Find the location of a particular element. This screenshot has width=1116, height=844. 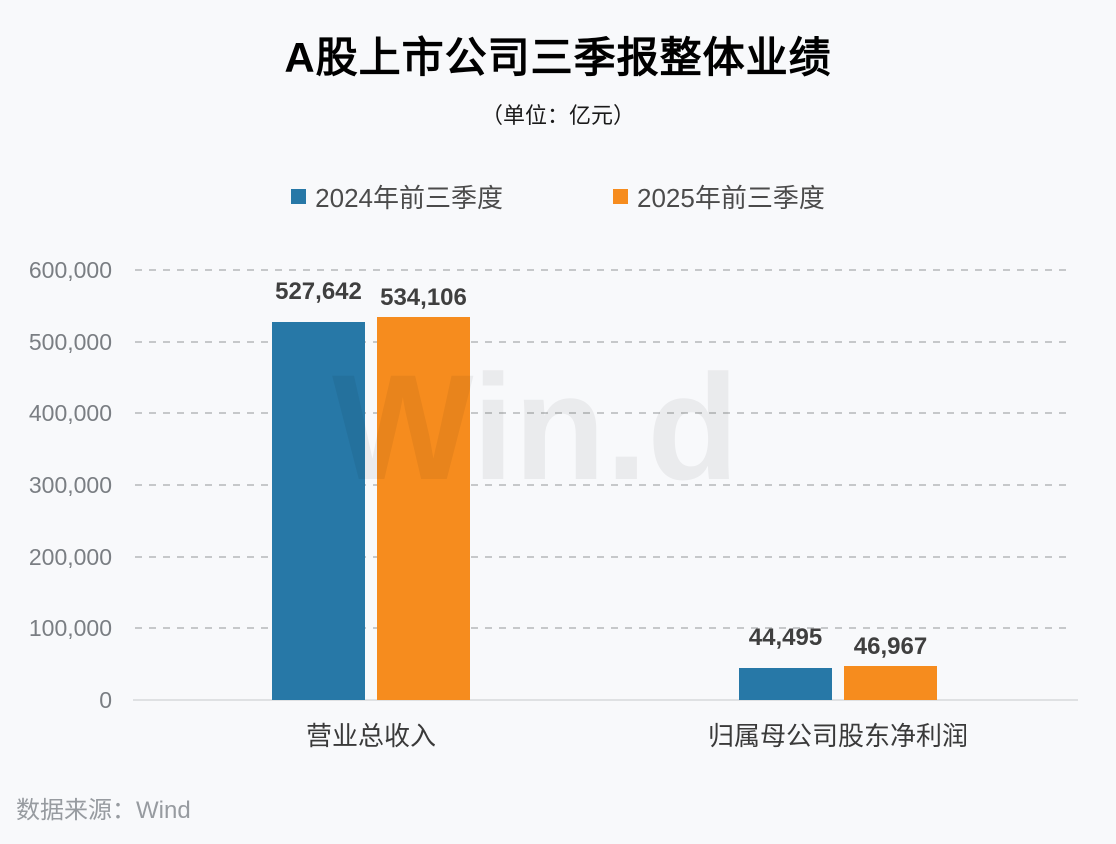

legend-item-2025: 2025年前三季度 is located at coordinates (719, 196).